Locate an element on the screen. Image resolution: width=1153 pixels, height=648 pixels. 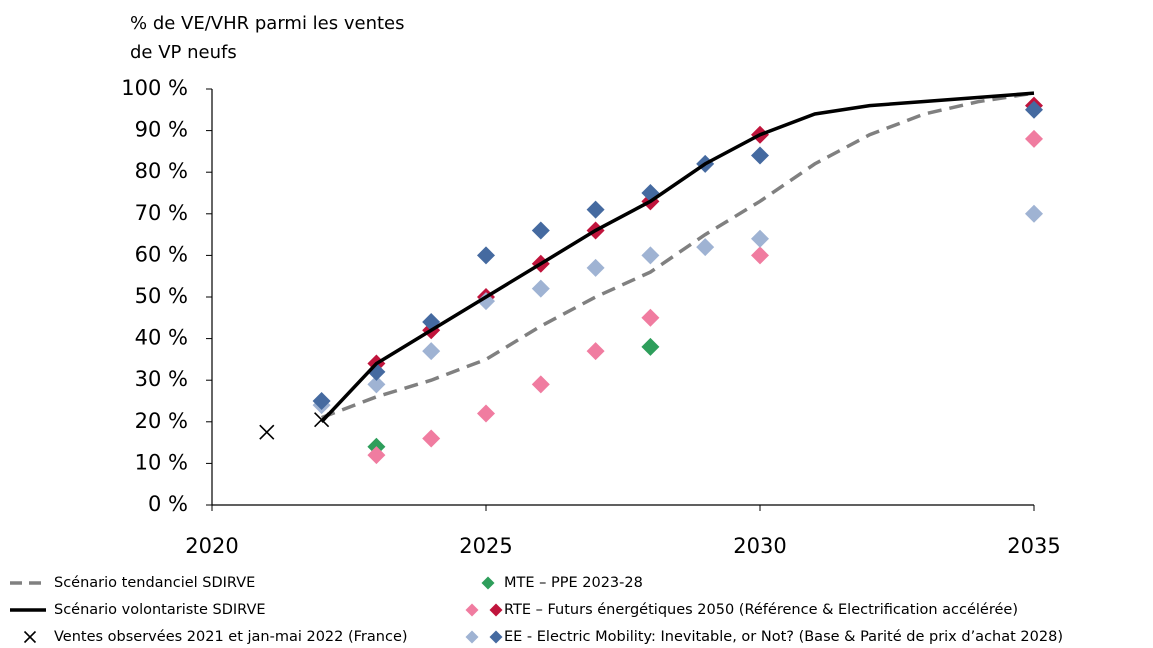
y-tick-label: 40 % is located at coordinates (161, 338).